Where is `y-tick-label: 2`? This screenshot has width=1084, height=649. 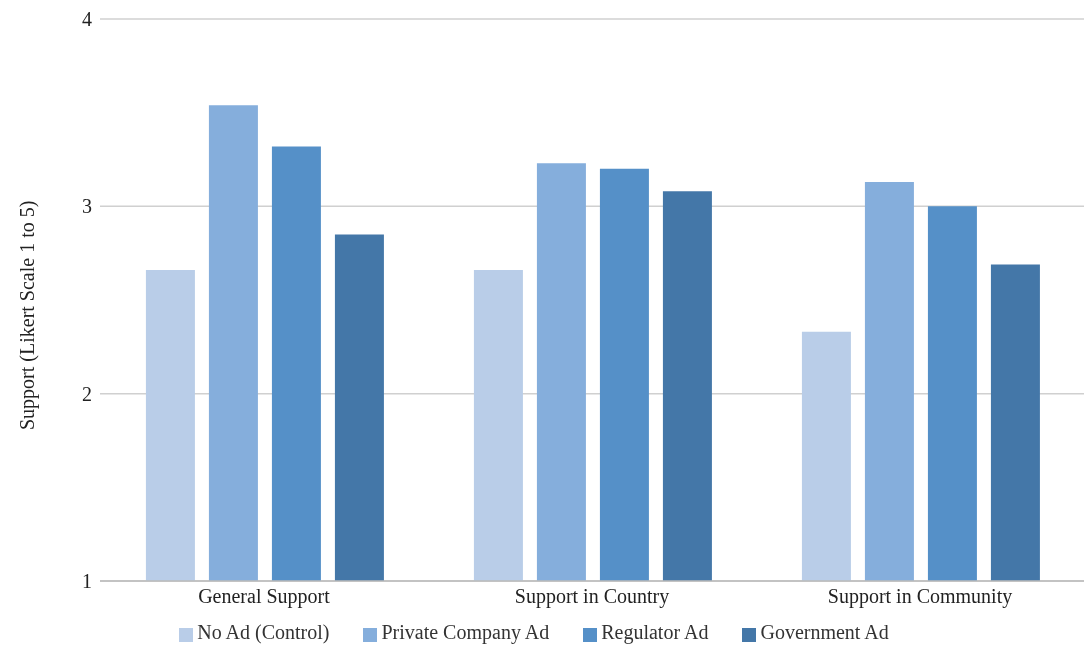
y-tick-label: 2 is located at coordinates (87, 393).